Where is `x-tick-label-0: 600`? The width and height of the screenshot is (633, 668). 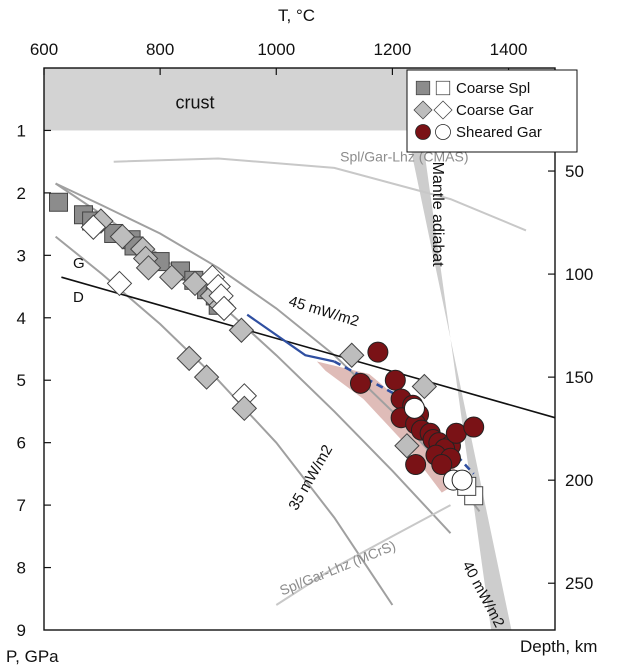 x-tick-label-0: 600 is located at coordinates (44, 49).